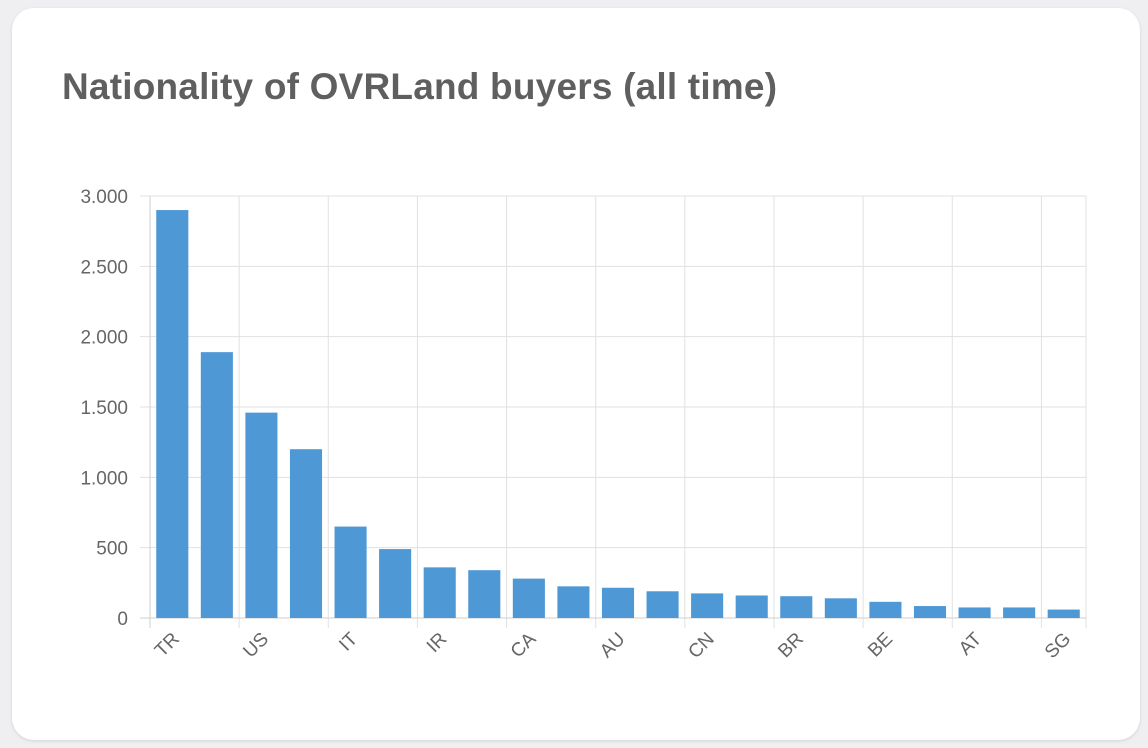  Describe the element at coordinates (104, 478) in the screenshot. I see `y-tick-label: 1.000` at that location.